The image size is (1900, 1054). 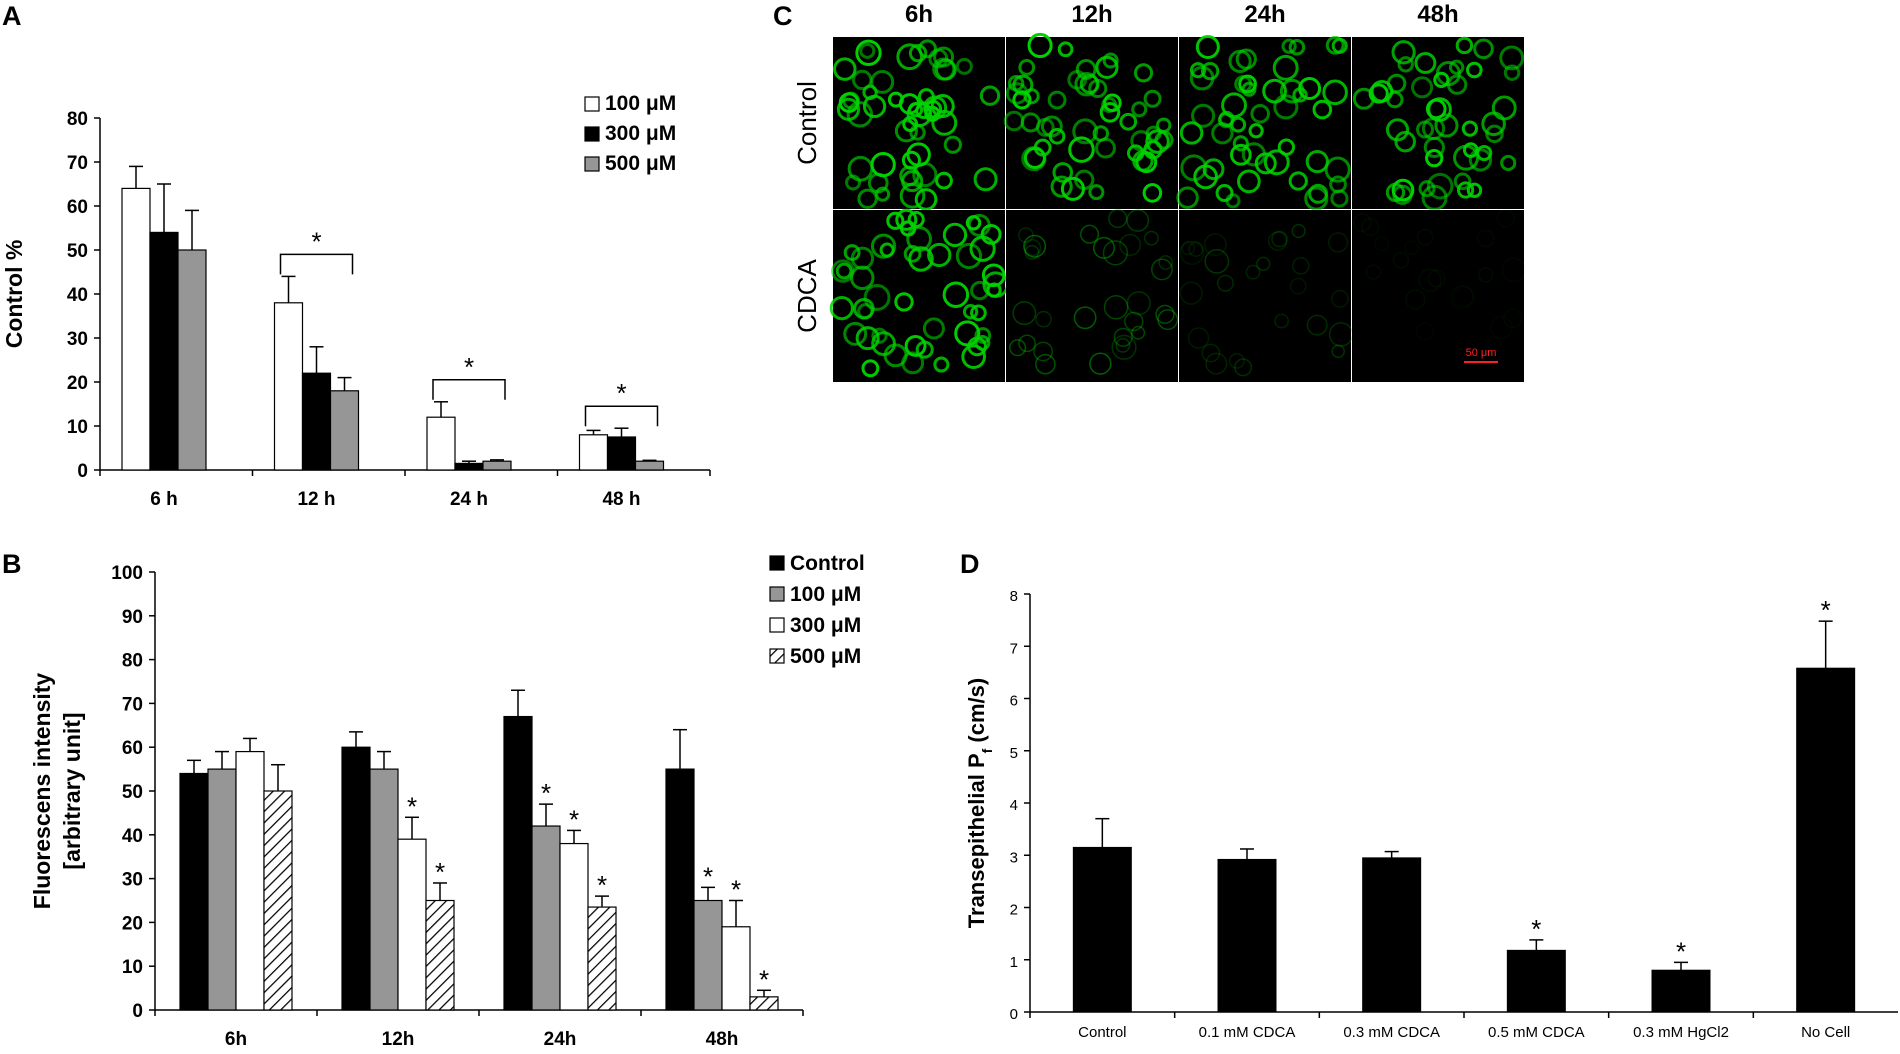 I want to click on b-y-tick-label: 10, so click(x=132, y=967).